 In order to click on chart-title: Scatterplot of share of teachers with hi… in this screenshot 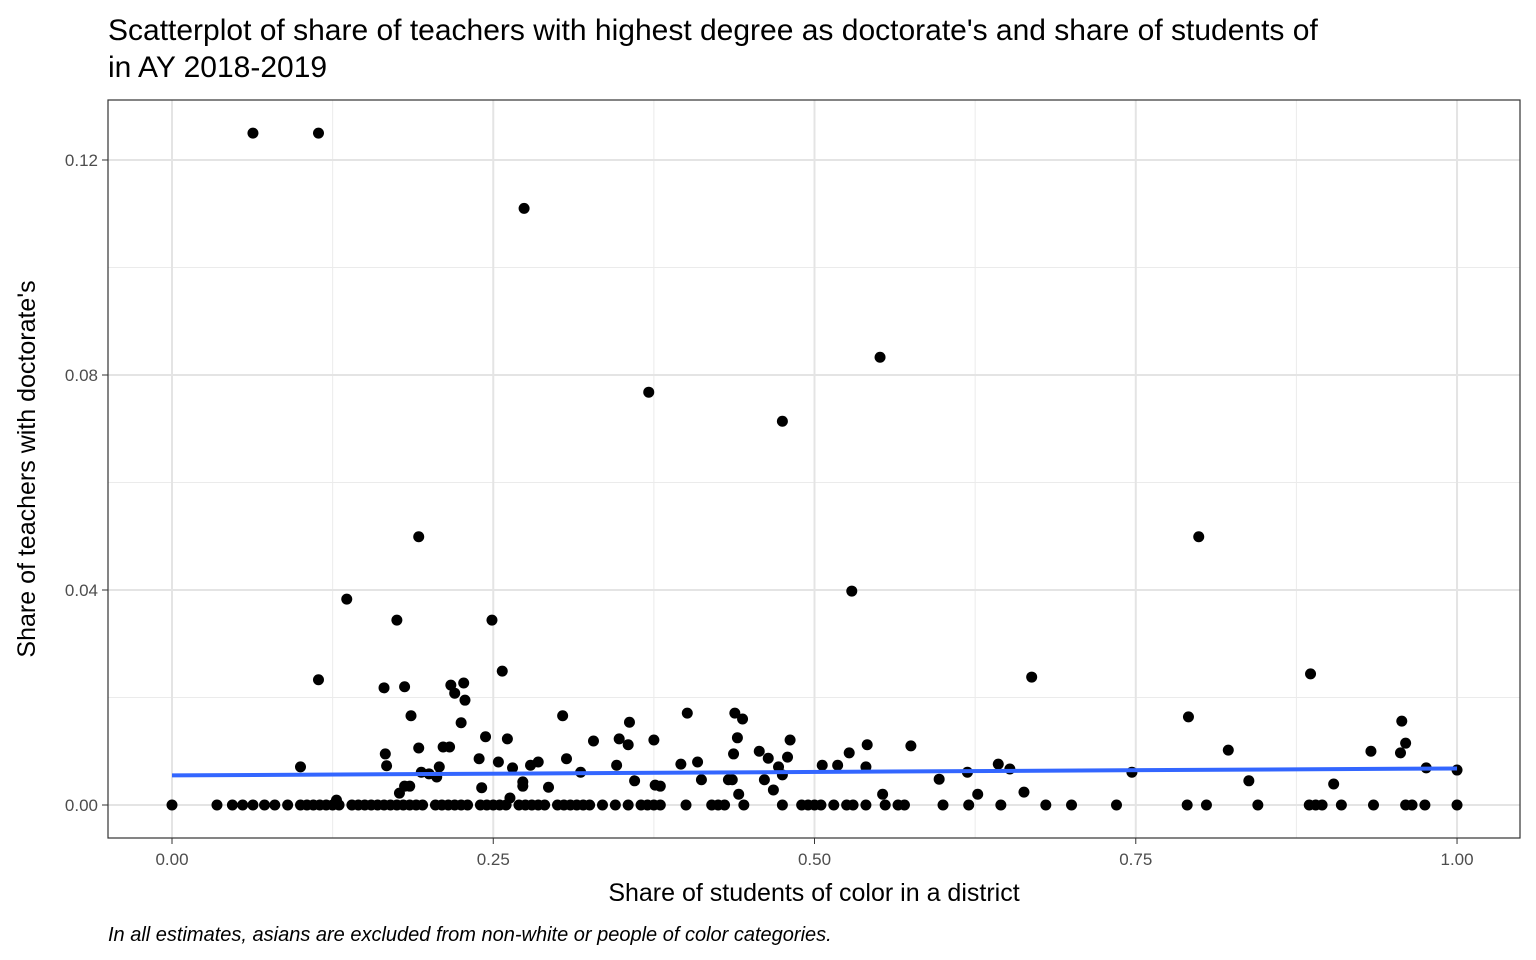, I will do `click(713, 30)`.